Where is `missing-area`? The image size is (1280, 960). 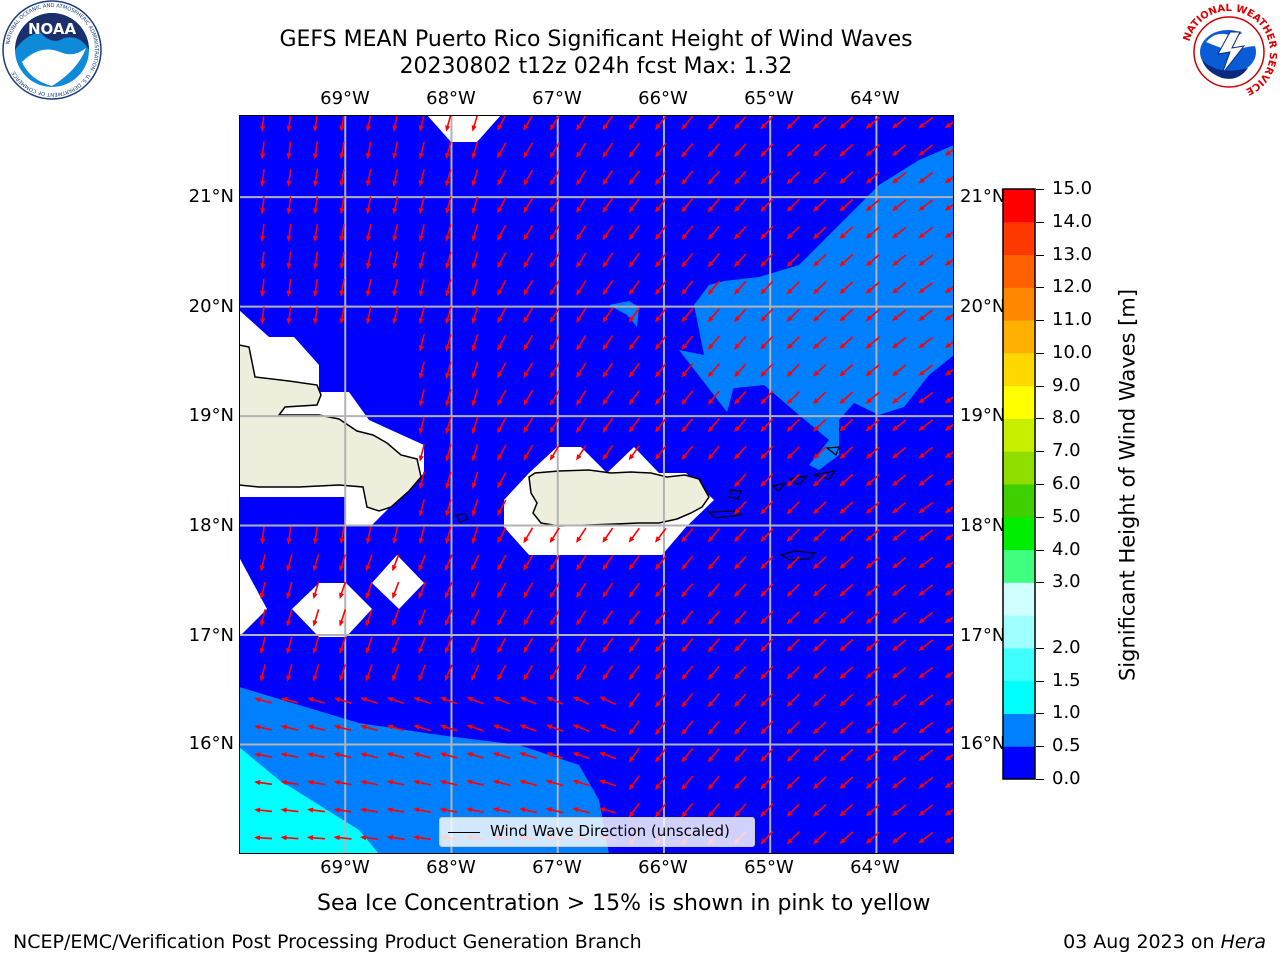 missing-area is located at coordinates (253, 597).